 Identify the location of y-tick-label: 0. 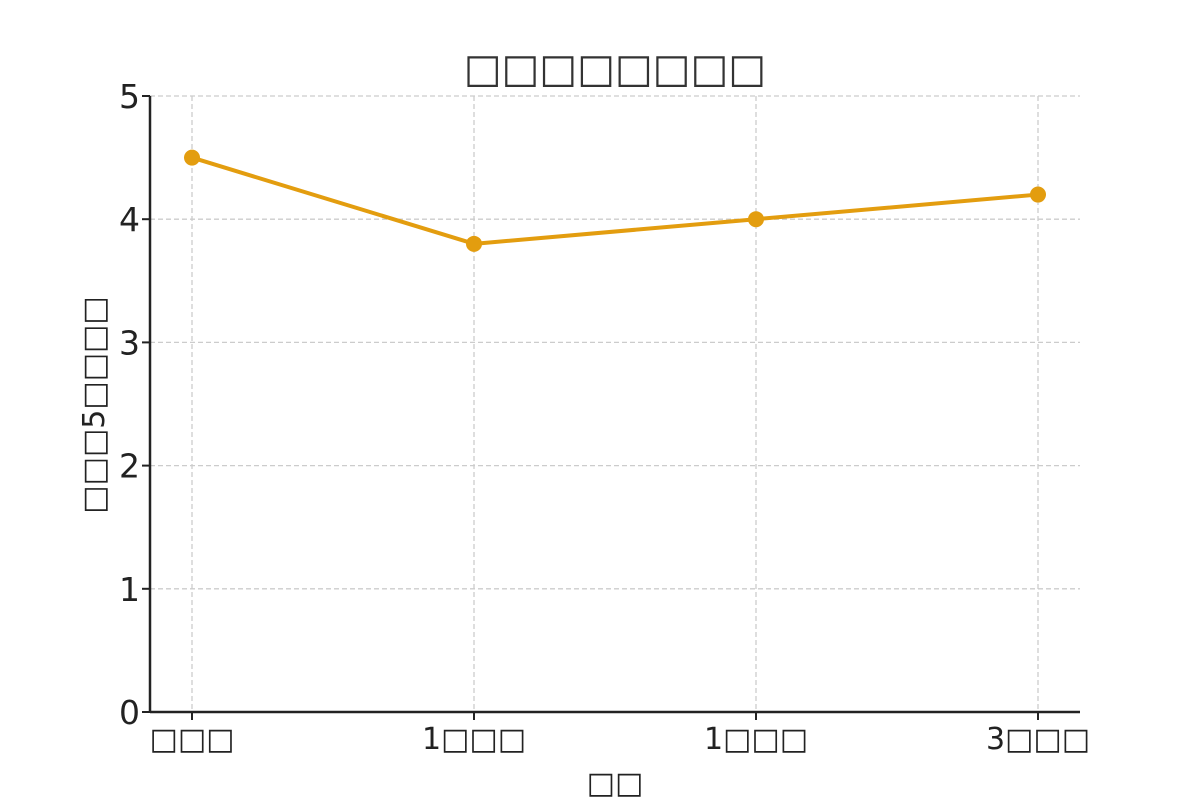
(129, 712).